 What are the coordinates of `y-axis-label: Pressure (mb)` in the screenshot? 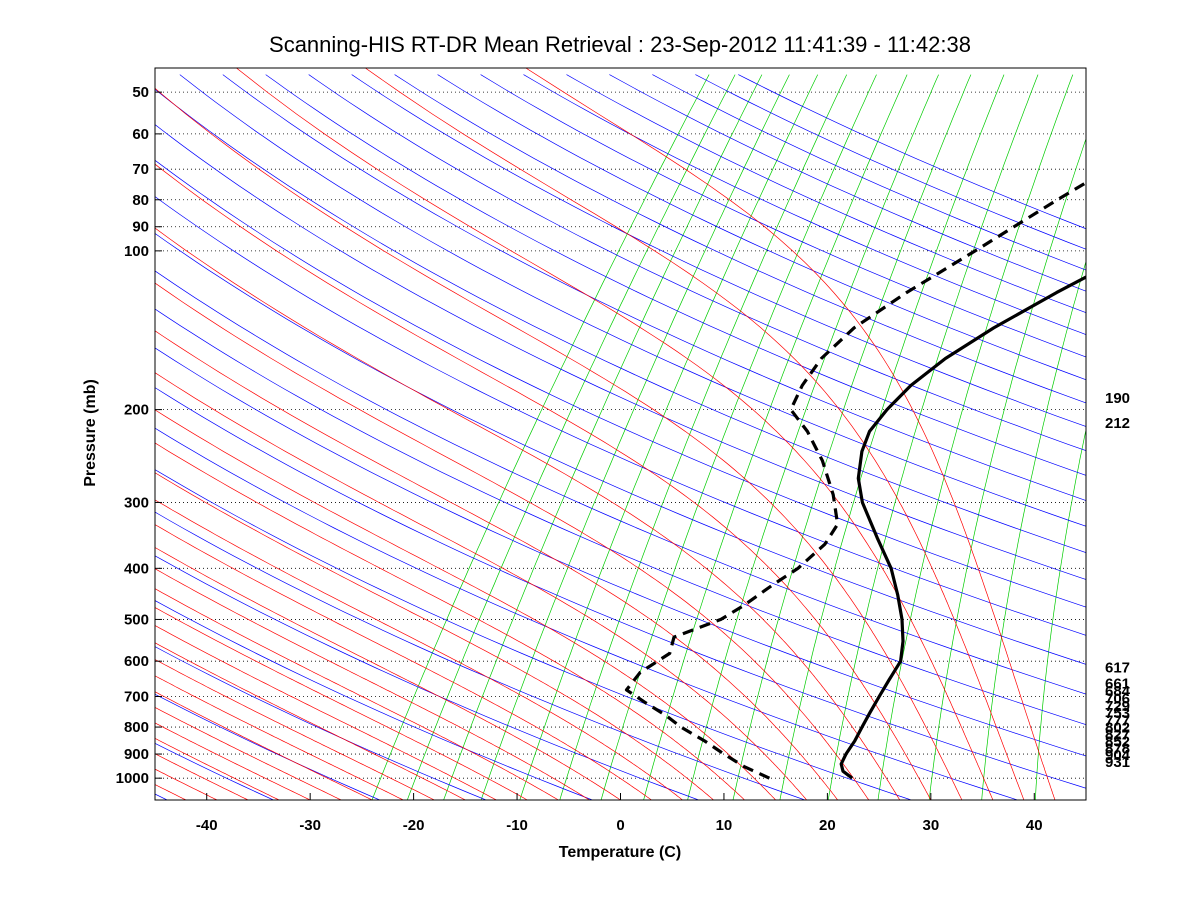 It's located at (90, 433).